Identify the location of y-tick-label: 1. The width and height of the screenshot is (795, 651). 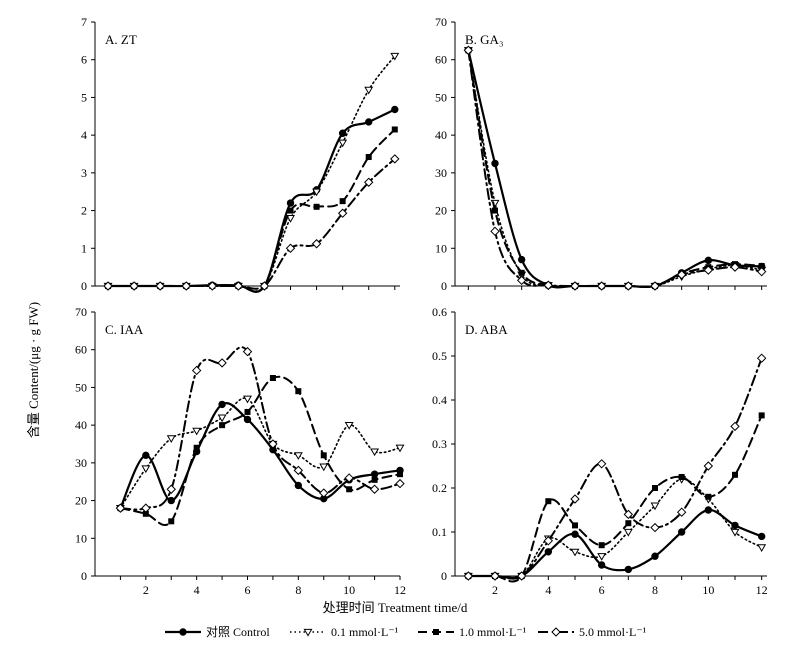
(84, 248).